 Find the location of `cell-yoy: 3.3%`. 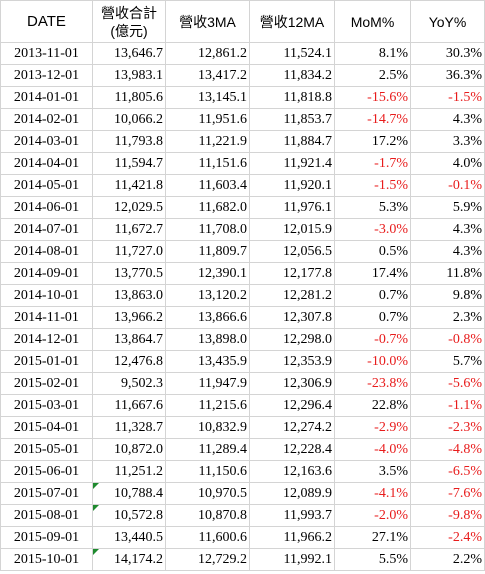

cell-yoy: 3.3% is located at coordinates (447, 141).